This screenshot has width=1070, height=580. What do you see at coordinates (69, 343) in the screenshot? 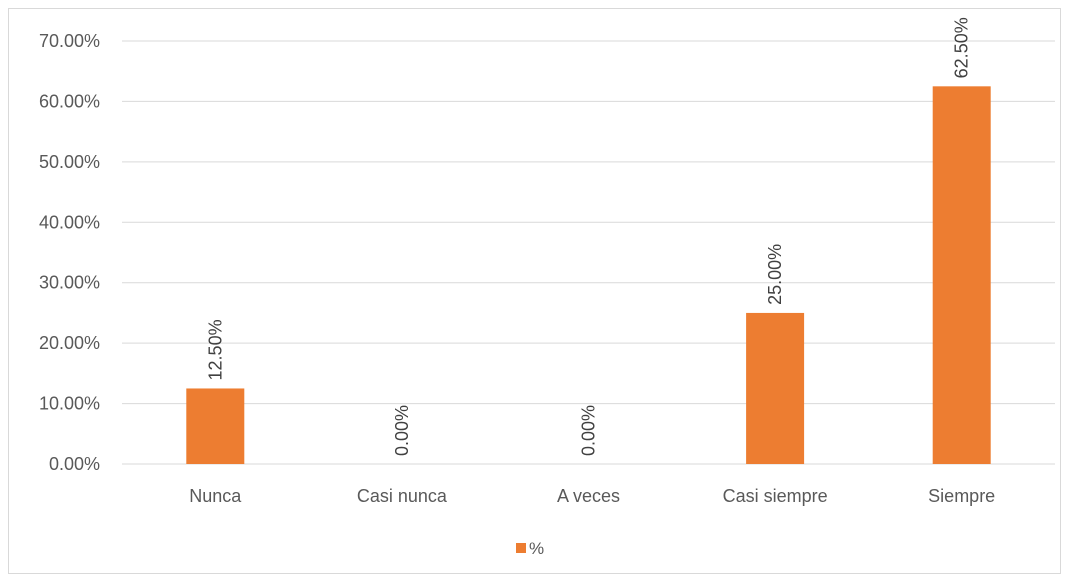
I see `y-tick-label: 20.00%` at bounding box center [69, 343].